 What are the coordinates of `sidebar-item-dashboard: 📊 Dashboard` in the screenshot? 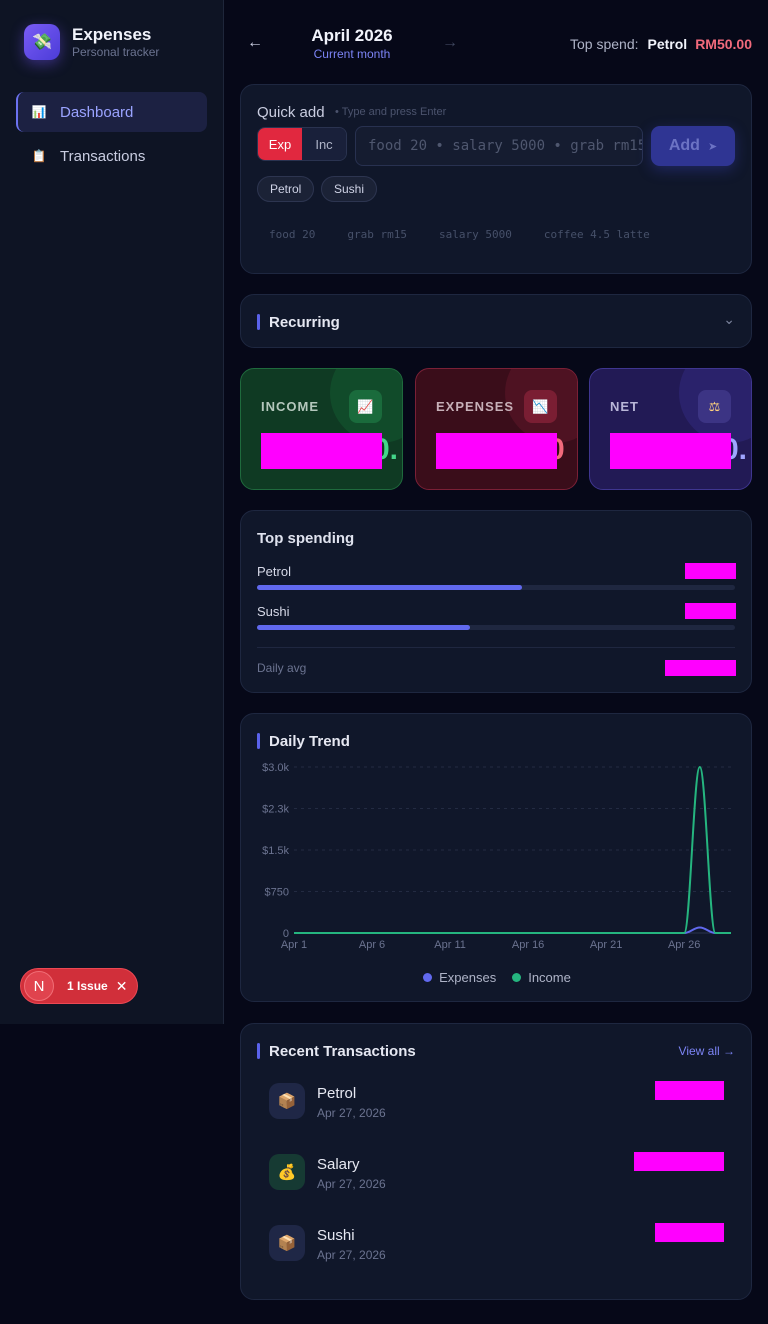 It's located at (111, 112).